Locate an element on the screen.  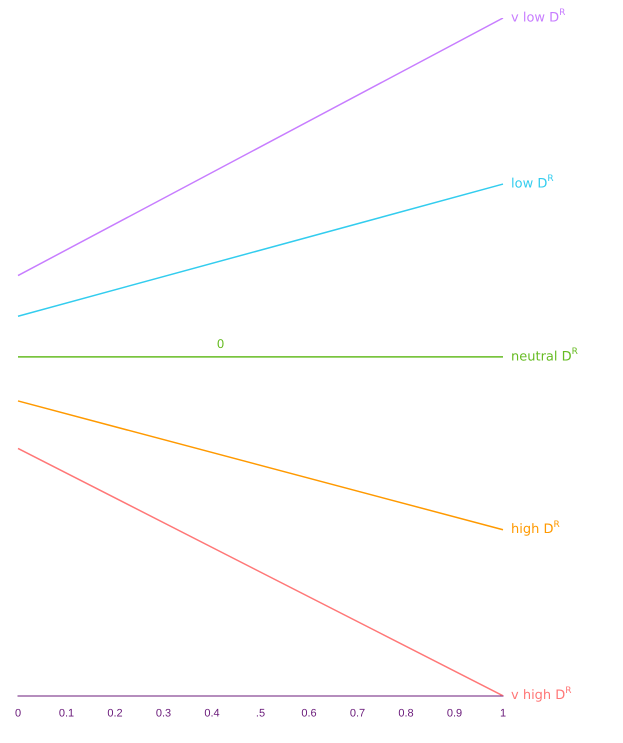
x-tick-label: 0.3 is located at coordinates (164, 713).